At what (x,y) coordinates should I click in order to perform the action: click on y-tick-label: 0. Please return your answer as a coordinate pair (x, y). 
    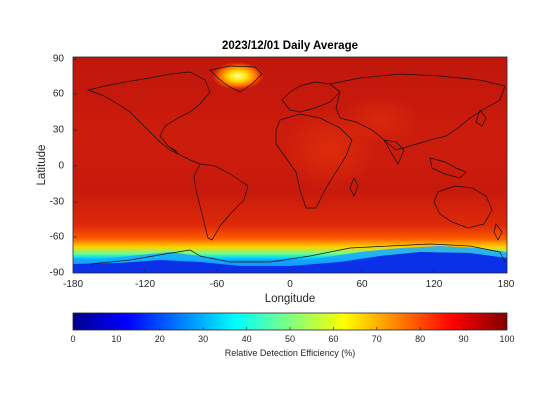
    Looking at the image, I should click on (61, 166).